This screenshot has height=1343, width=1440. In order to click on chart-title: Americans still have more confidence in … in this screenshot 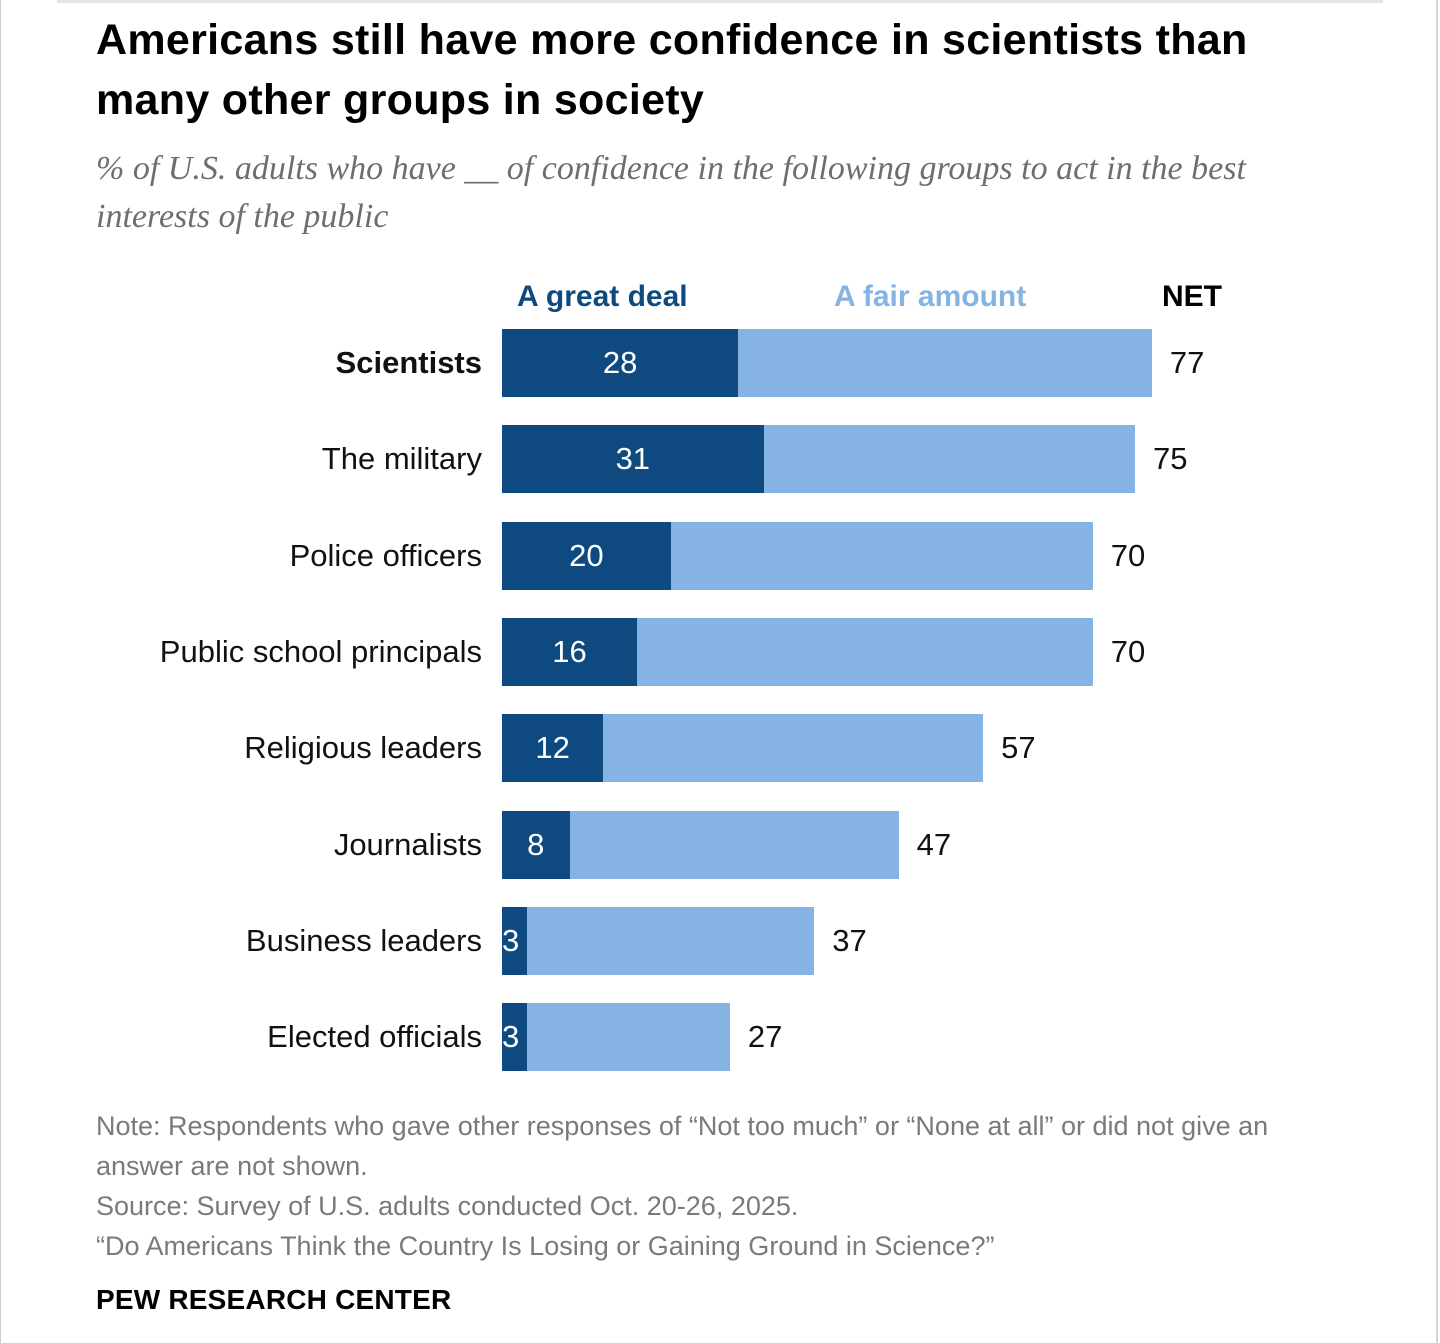, I will do `click(672, 70)`.